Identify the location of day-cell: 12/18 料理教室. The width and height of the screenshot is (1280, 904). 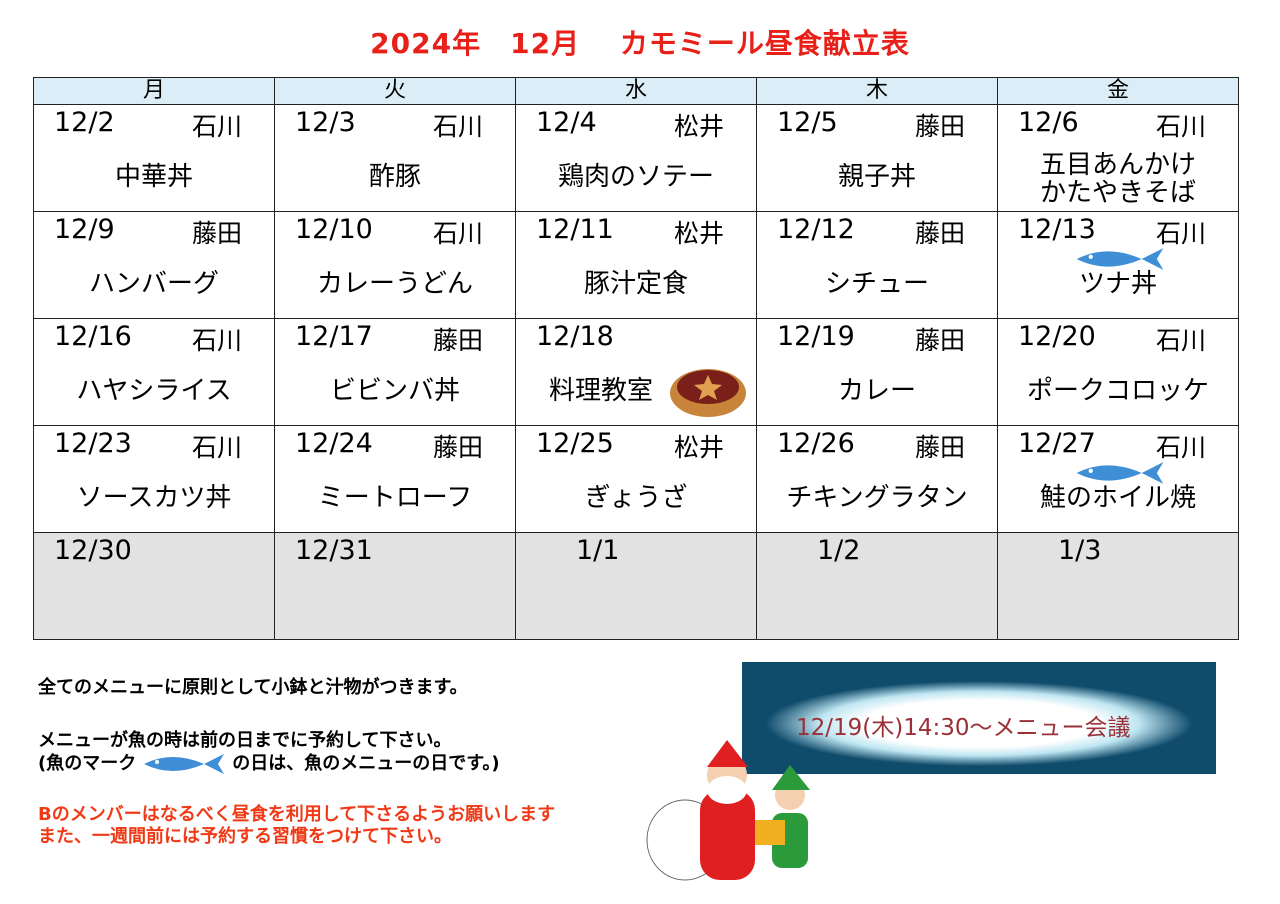
(636, 372).